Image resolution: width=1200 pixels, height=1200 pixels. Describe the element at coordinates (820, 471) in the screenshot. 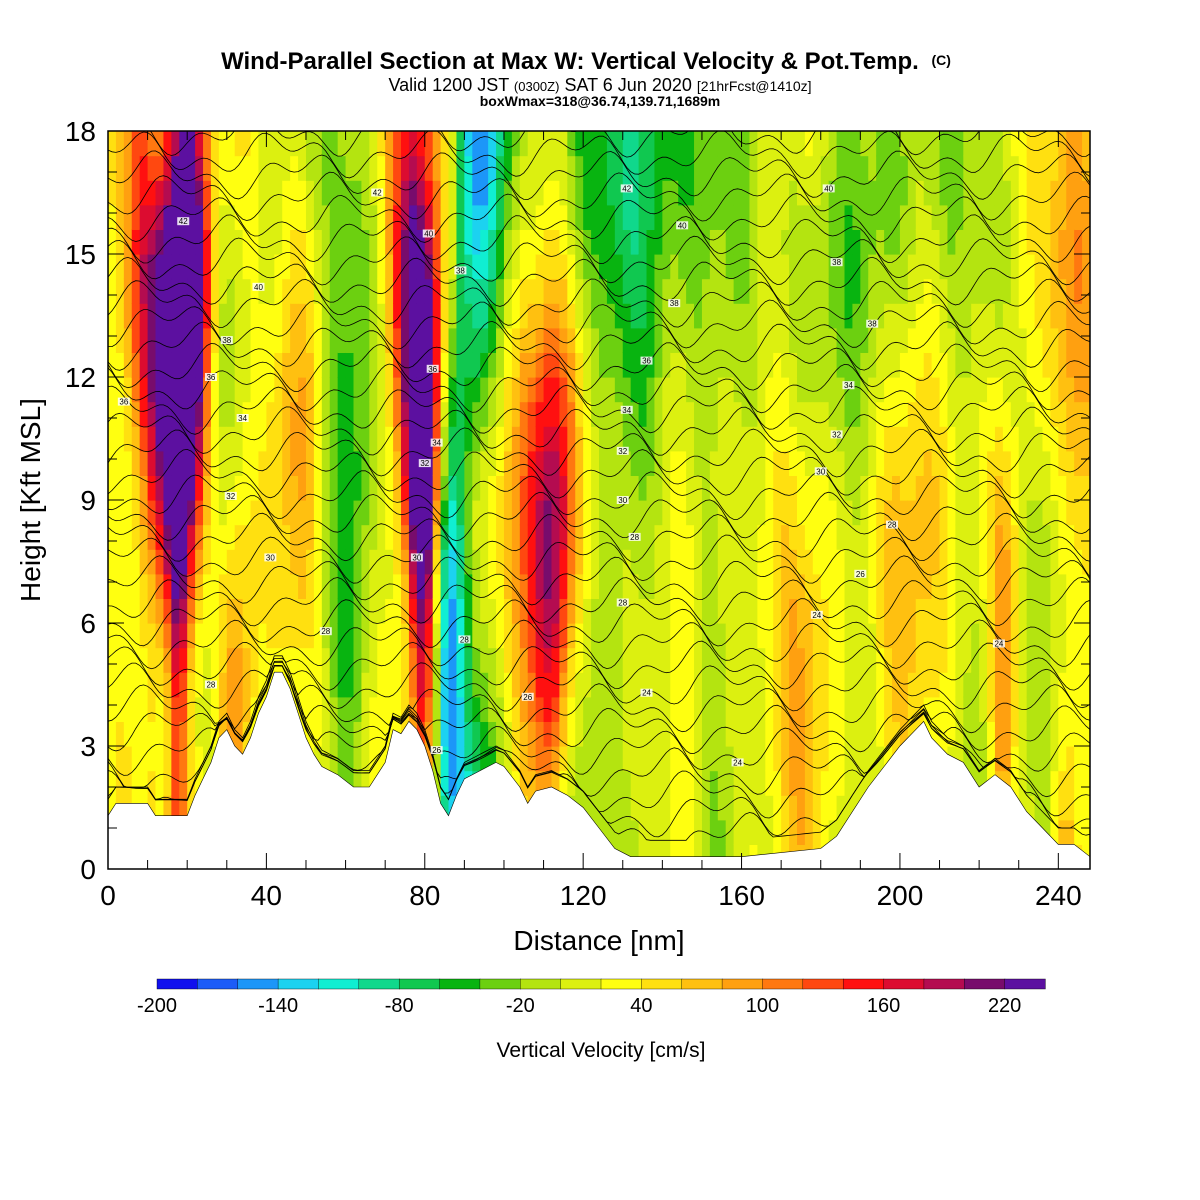

I see `svg-text: 30` at that location.